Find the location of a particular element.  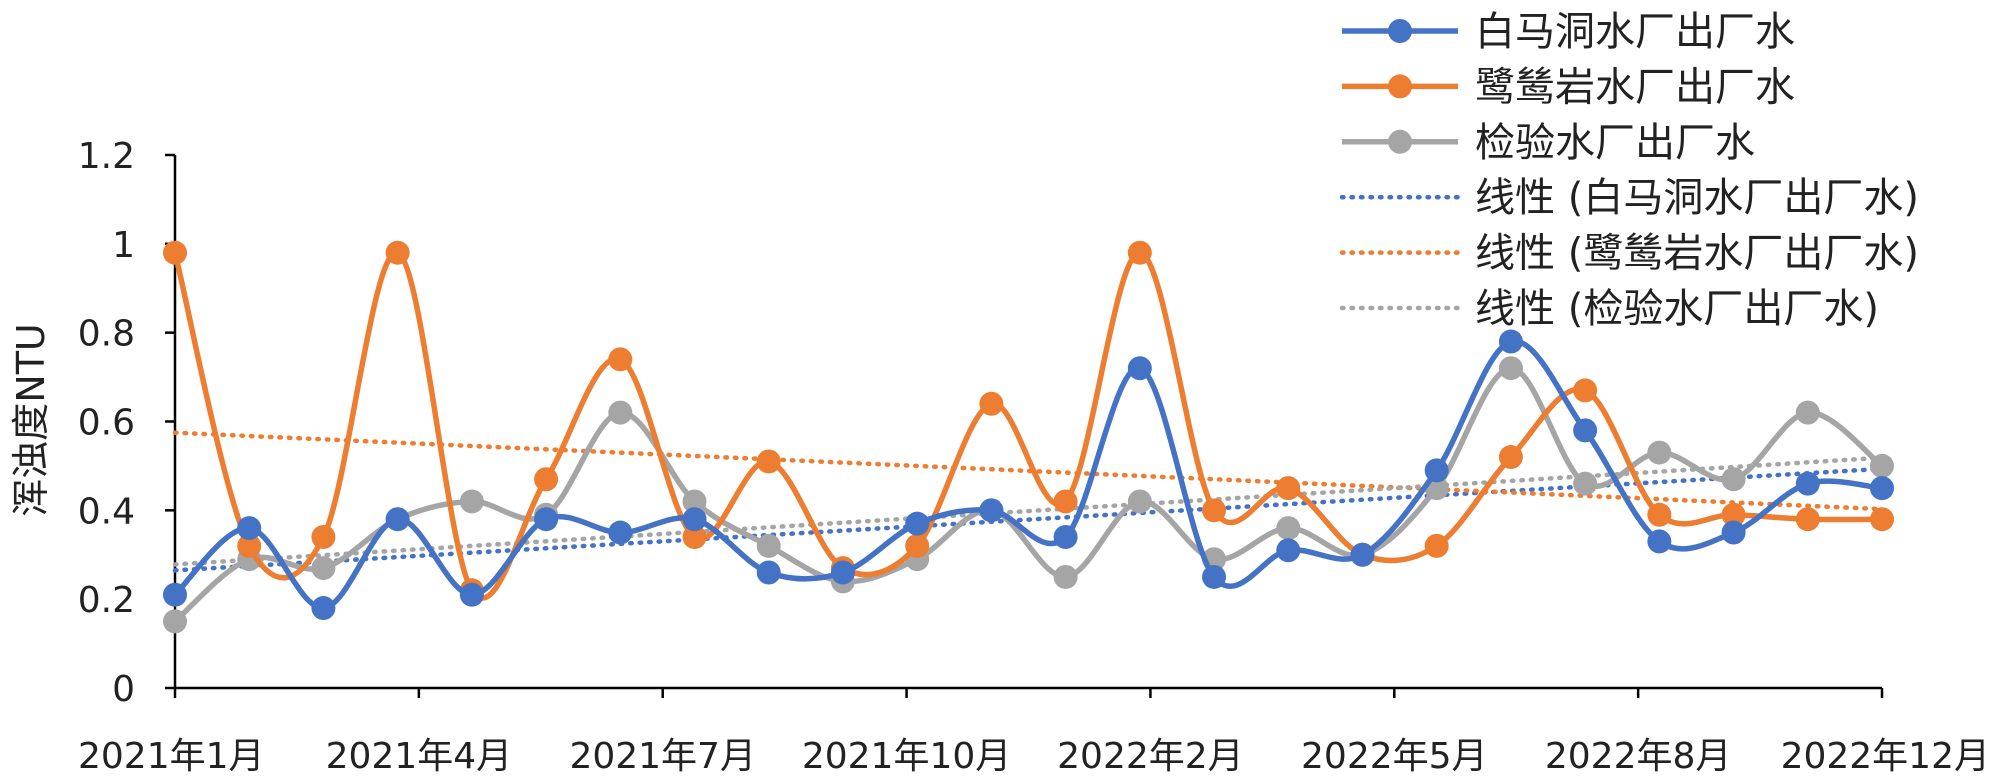

x-tick-label: 2021年7月 is located at coordinates (662, 756).